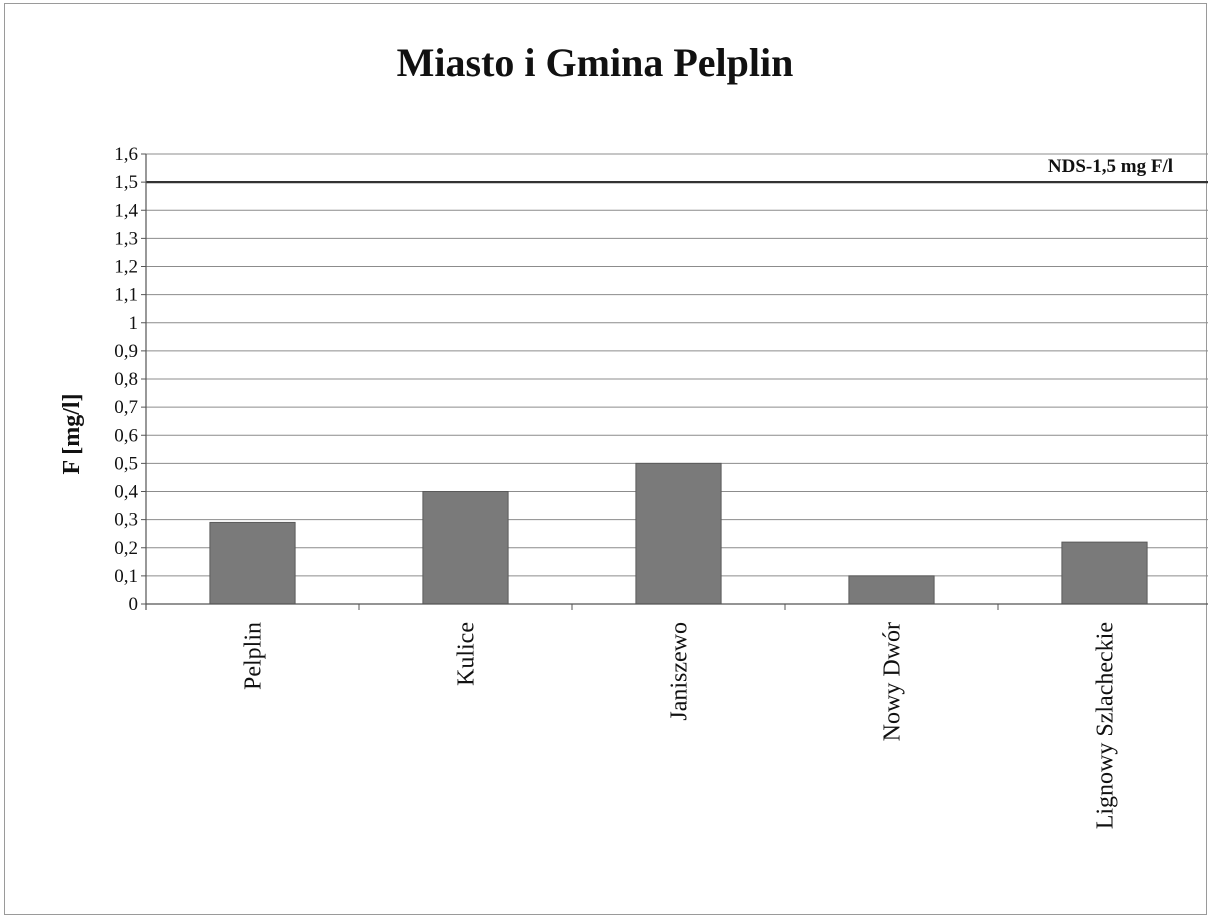 The height and width of the screenshot is (921, 1213). I want to click on y-axis-label: F [mg/l], so click(72, 433).